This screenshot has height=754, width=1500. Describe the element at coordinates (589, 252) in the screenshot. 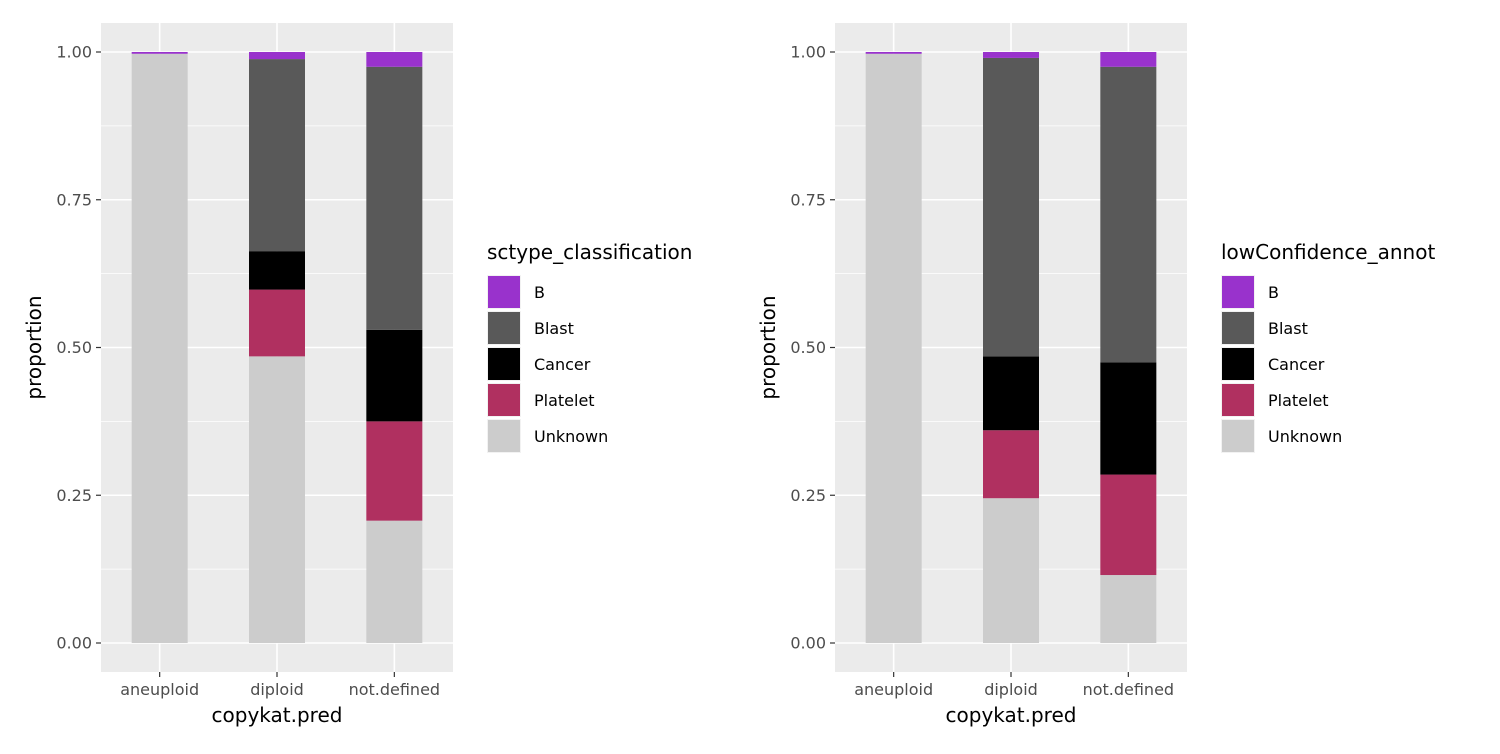

I see `legend-title: sctype_classification` at that location.